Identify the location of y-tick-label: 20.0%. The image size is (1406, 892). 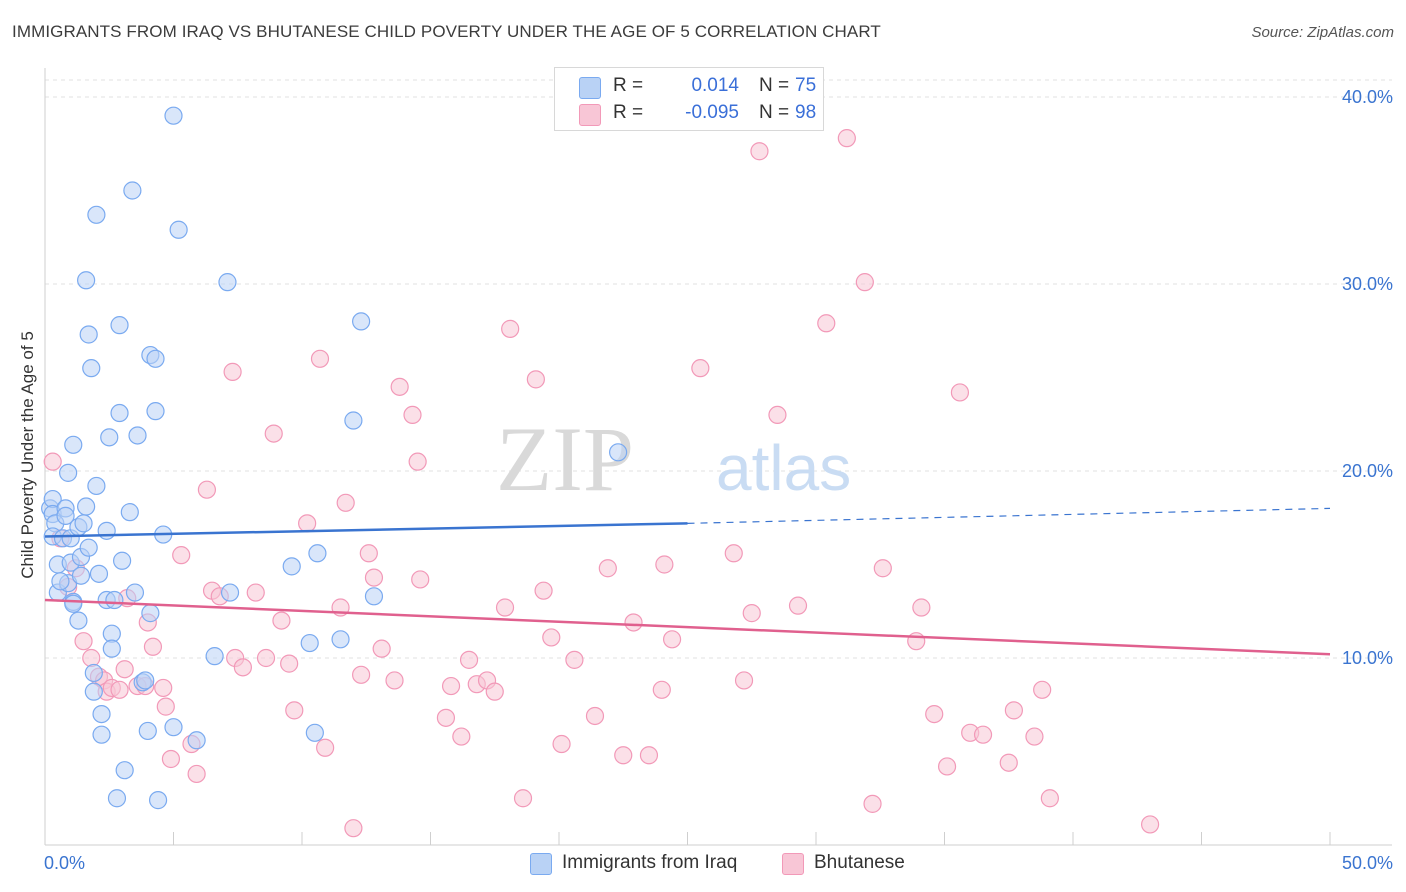
(1367, 471).